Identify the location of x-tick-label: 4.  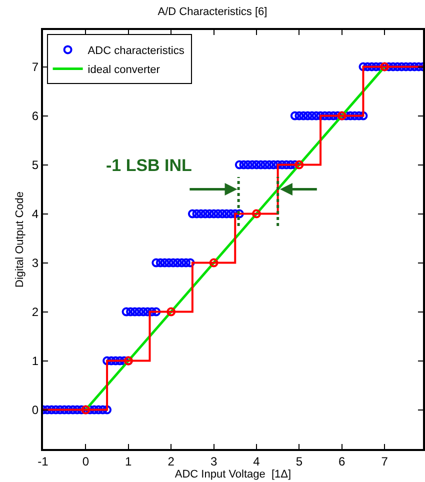
(256, 461).